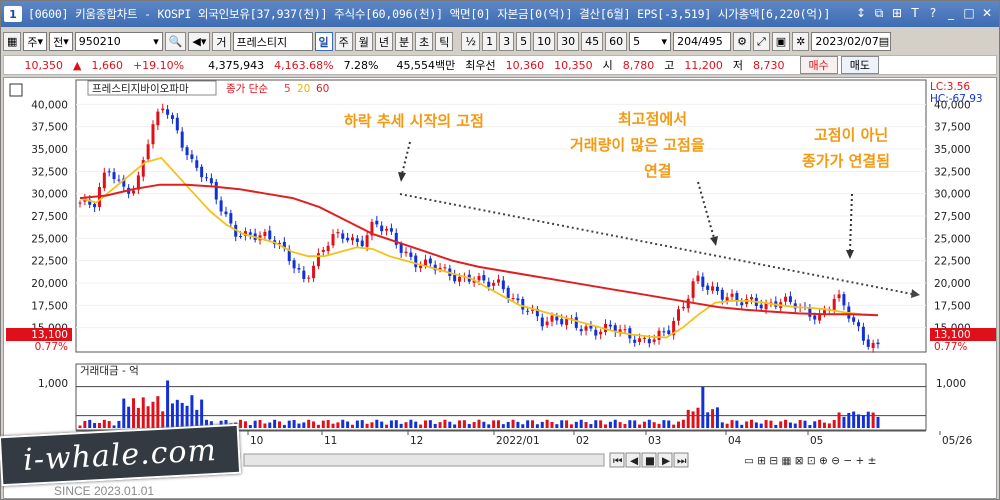 The height and width of the screenshot is (500, 1000). I want to click on view-toggle: 거, so click(221, 41).